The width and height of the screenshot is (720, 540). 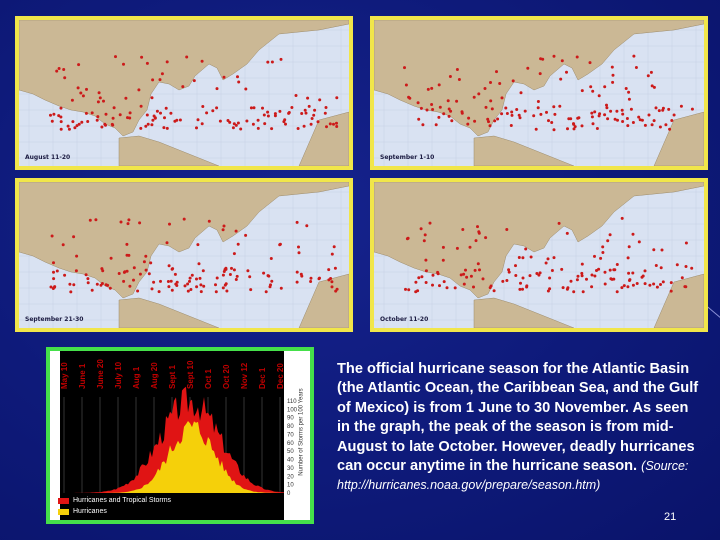 I want to click on y-tick-label: 20, so click(x=290, y=477).